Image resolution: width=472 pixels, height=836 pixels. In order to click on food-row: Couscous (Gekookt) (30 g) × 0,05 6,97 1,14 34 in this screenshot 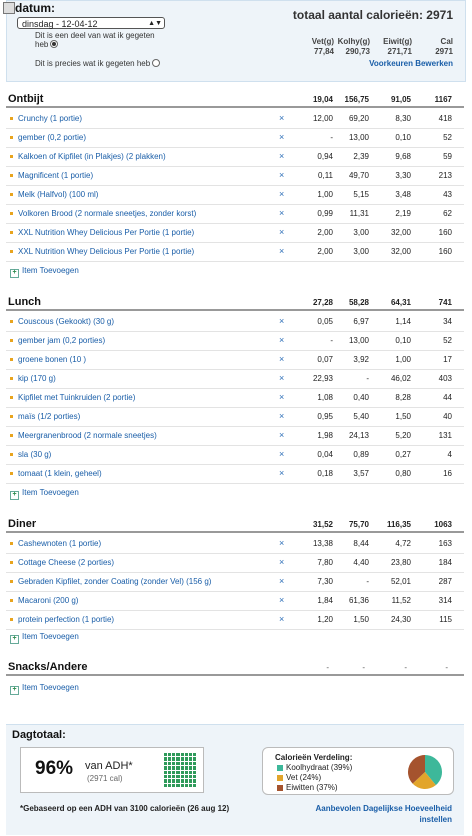, I will do `click(235, 322)`.